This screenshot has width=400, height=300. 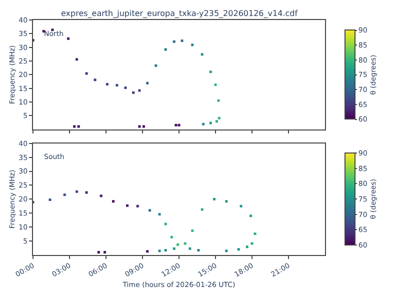 What do you see at coordinates (179, 13) in the screenshot?
I see `chart-title: expres_earth_jupiter_europa_txka-y235_20260126_v14.cdf` at bounding box center [179, 13].